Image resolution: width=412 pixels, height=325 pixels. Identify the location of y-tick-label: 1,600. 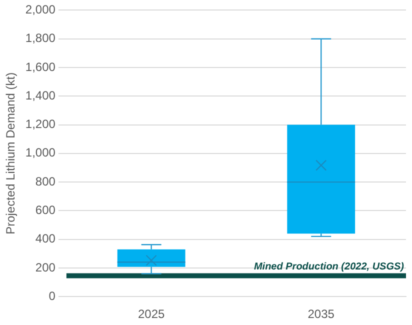
(40, 67).